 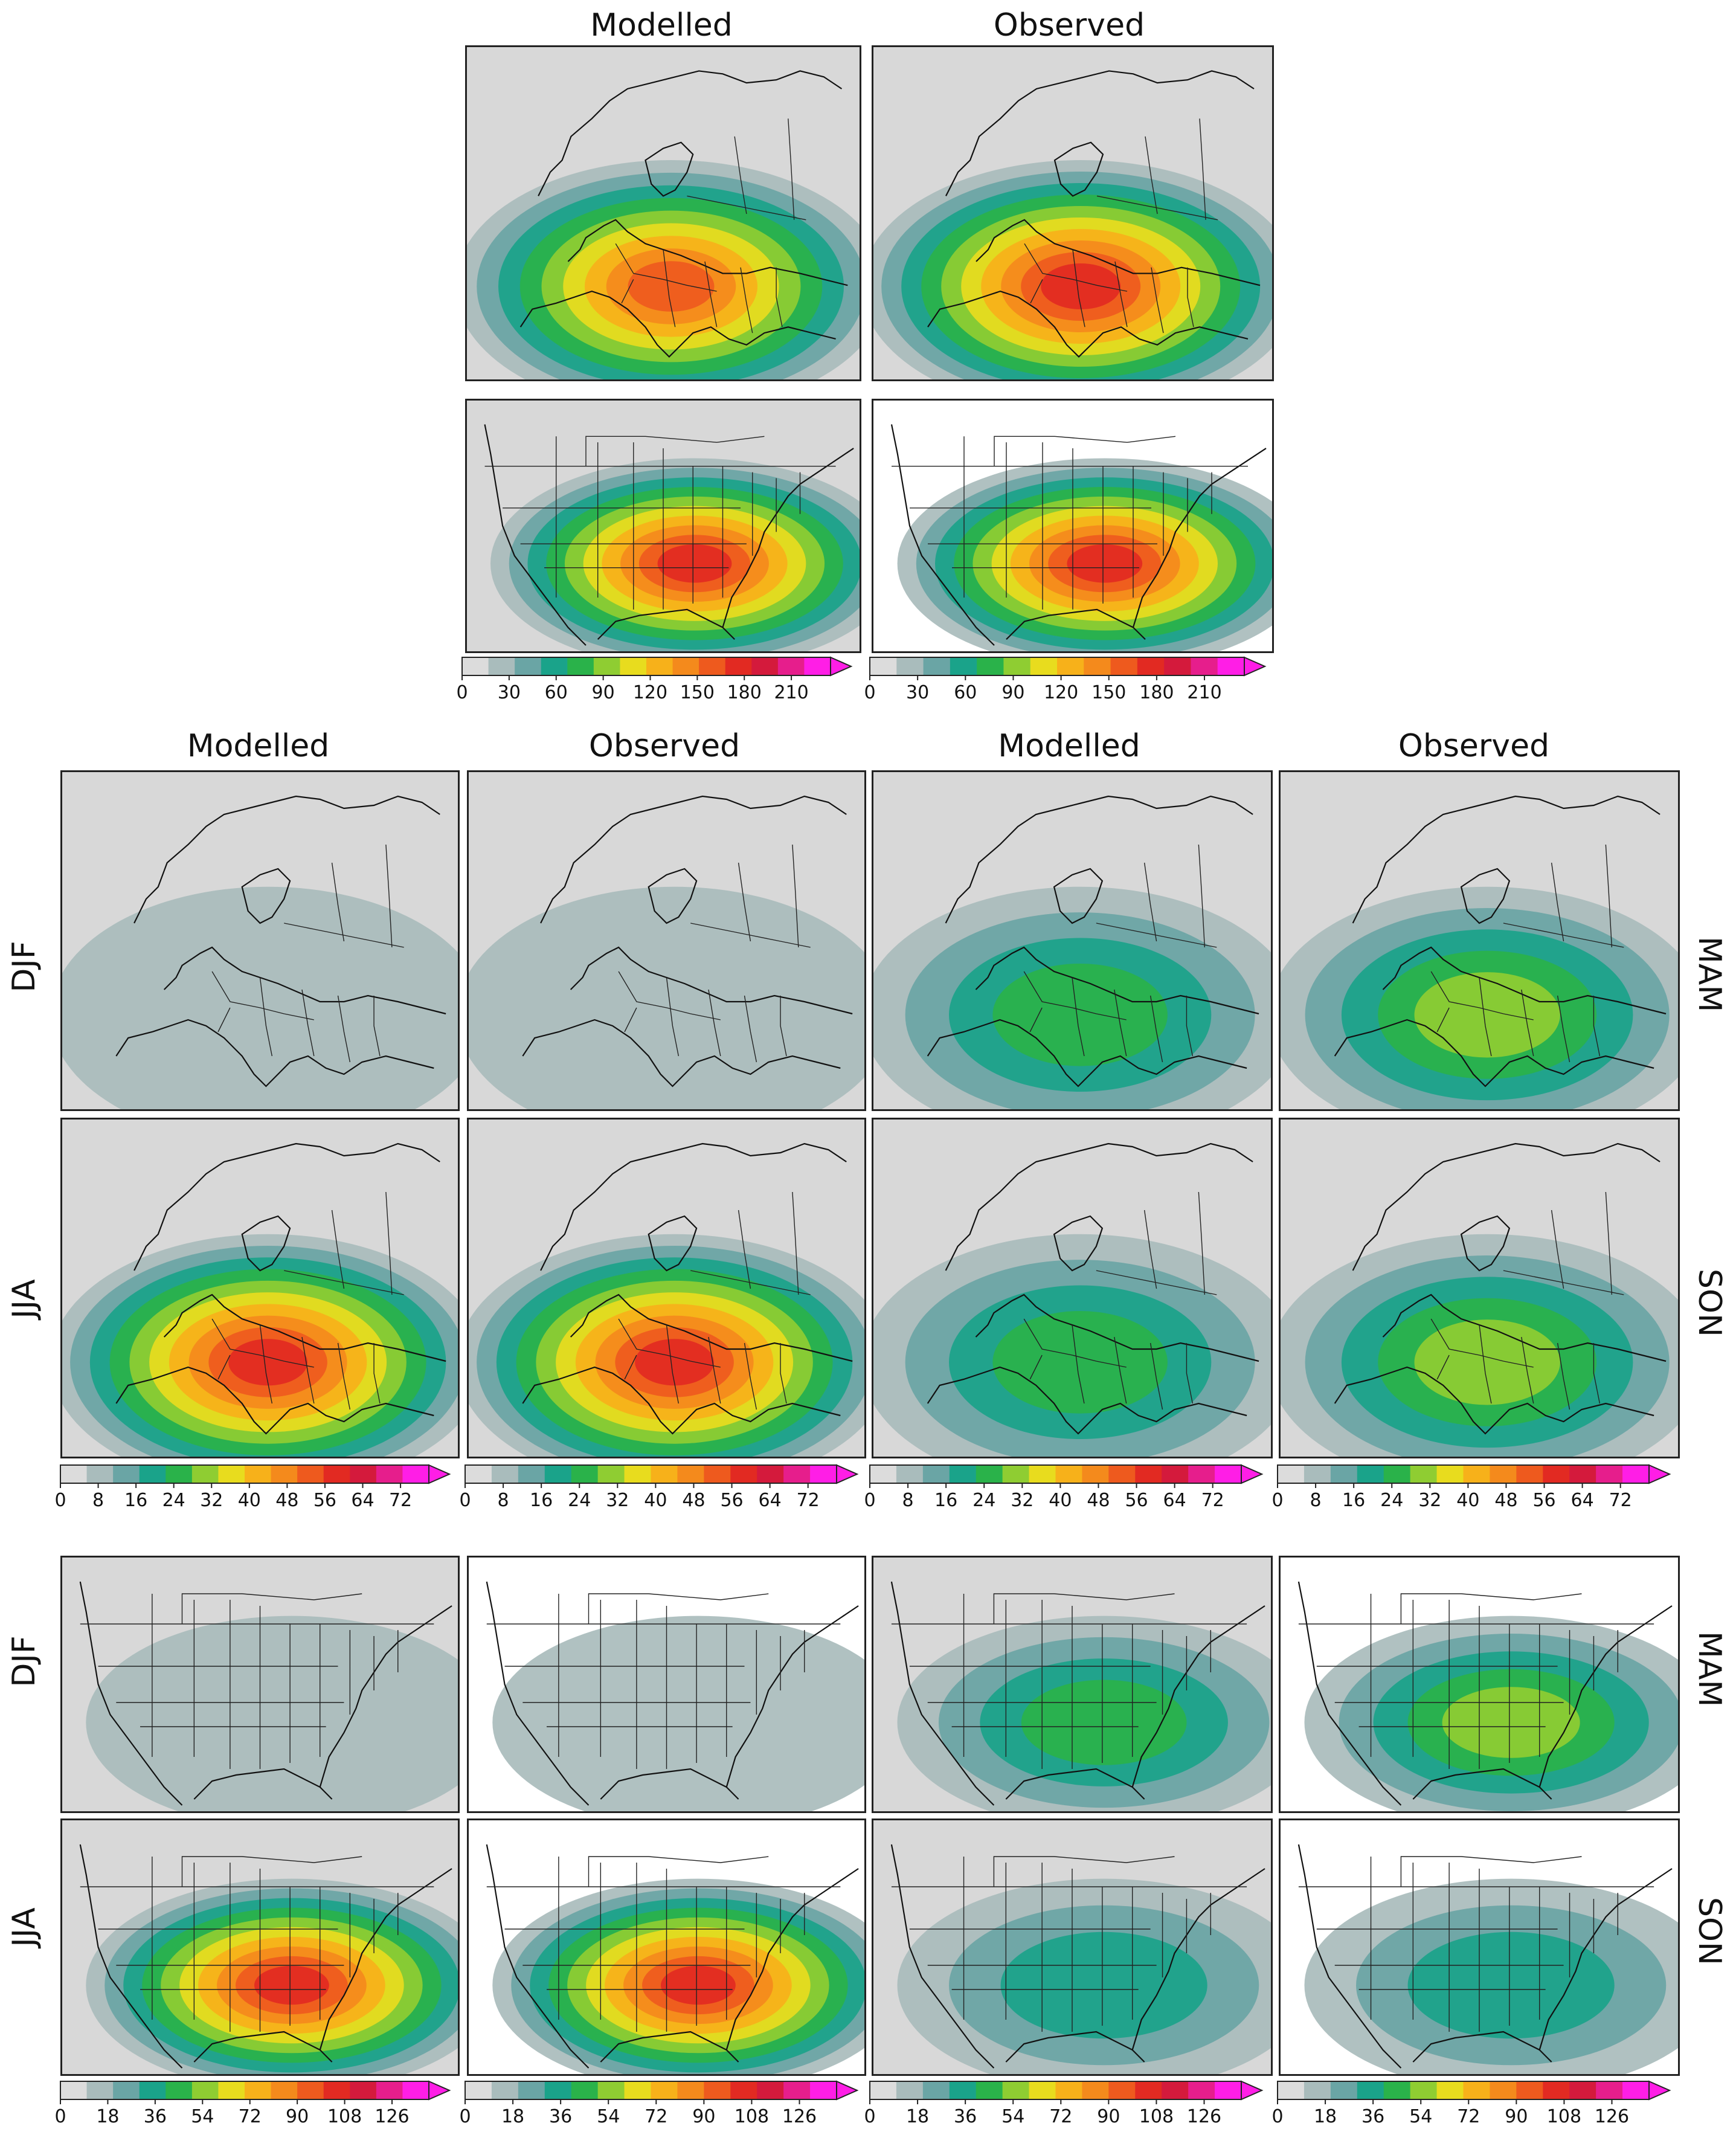 What do you see at coordinates (1022, 1500) in the screenshot?
I see `colorbar-tick-label: 32` at bounding box center [1022, 1500].